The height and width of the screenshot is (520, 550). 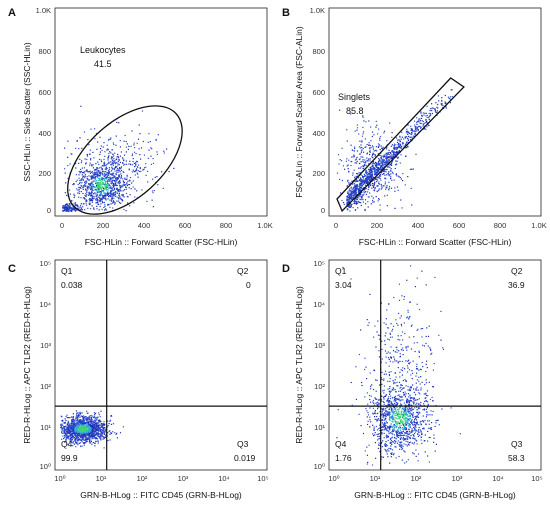 I want to click on x-ticks-b: 0 200 400 600 800 1.0K, so click(x=440, y=225).